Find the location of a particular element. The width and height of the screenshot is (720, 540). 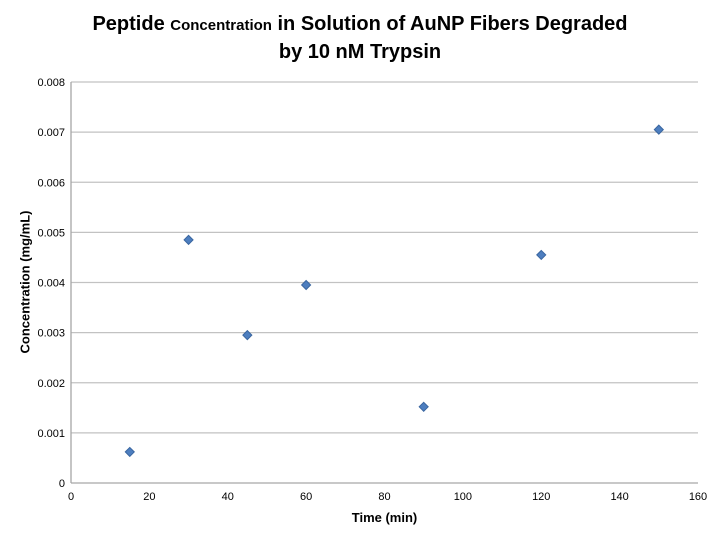

chart-title-part1: Peptide is located at coordinates (131, 24).